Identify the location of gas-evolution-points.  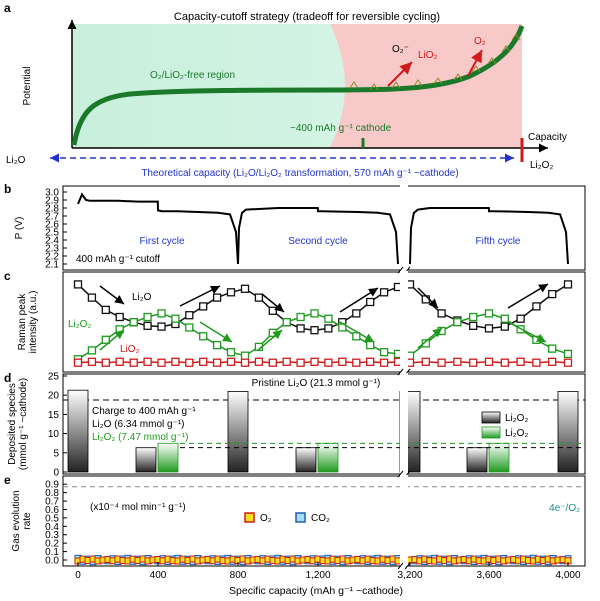
(323, 560).